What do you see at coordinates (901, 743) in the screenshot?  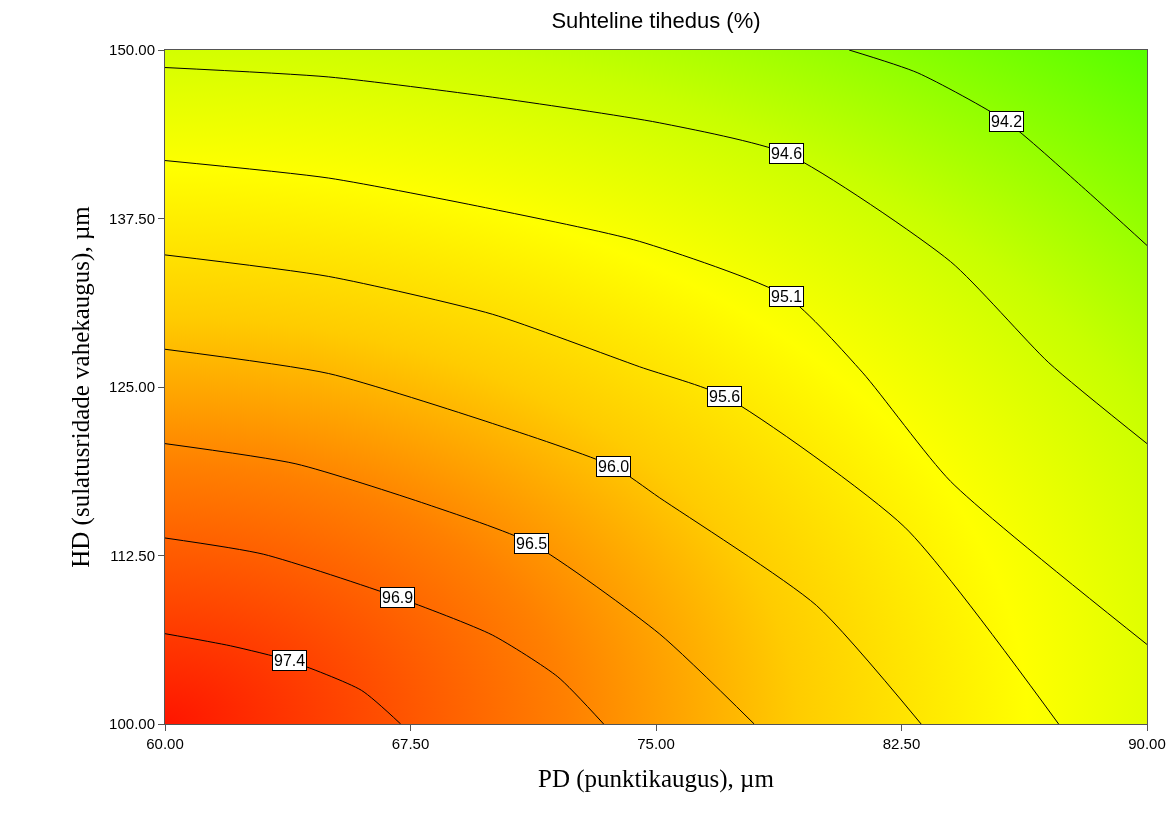 I see `x-tick-label: 82.50` at bounding box center [901, 743].